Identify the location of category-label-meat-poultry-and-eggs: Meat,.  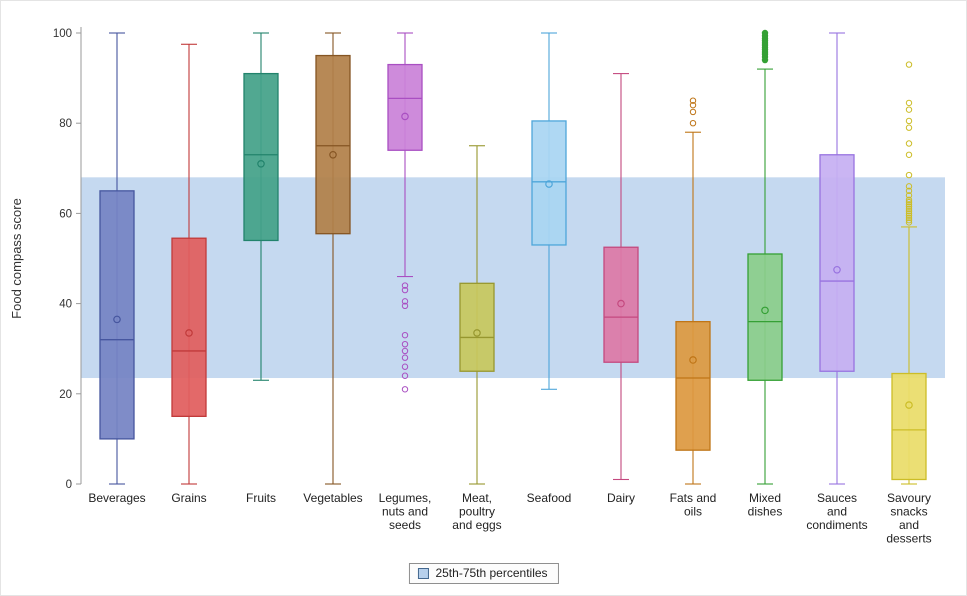
(477, 498).